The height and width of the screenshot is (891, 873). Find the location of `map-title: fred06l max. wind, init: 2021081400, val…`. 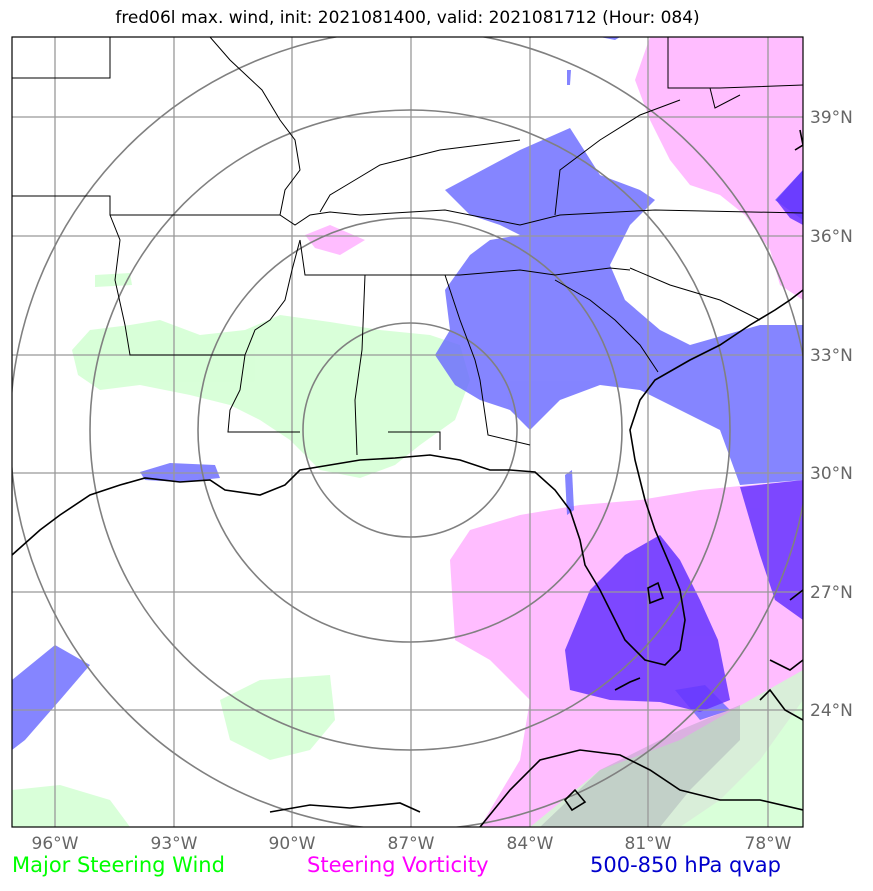

map-title: fred06l max. wind, init: 2021081400, val… is located at coordinates (407, 18).